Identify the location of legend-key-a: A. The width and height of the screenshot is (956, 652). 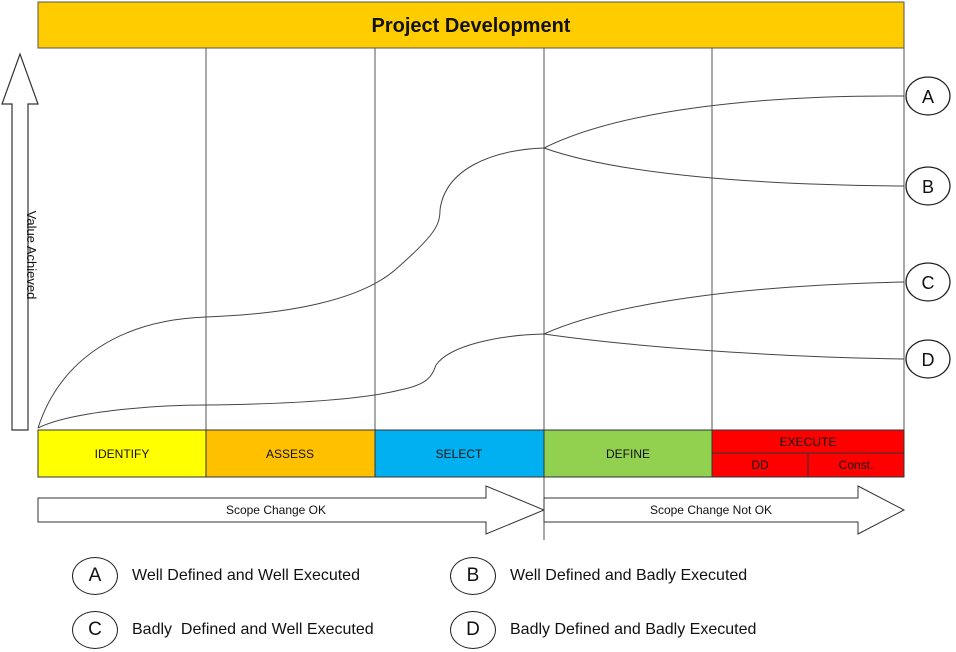
(95, 576).